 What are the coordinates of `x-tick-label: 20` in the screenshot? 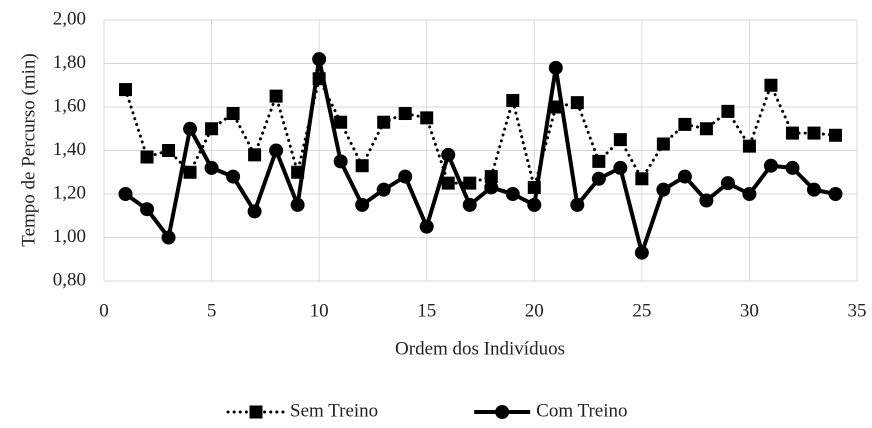 It's located at (534, 310).